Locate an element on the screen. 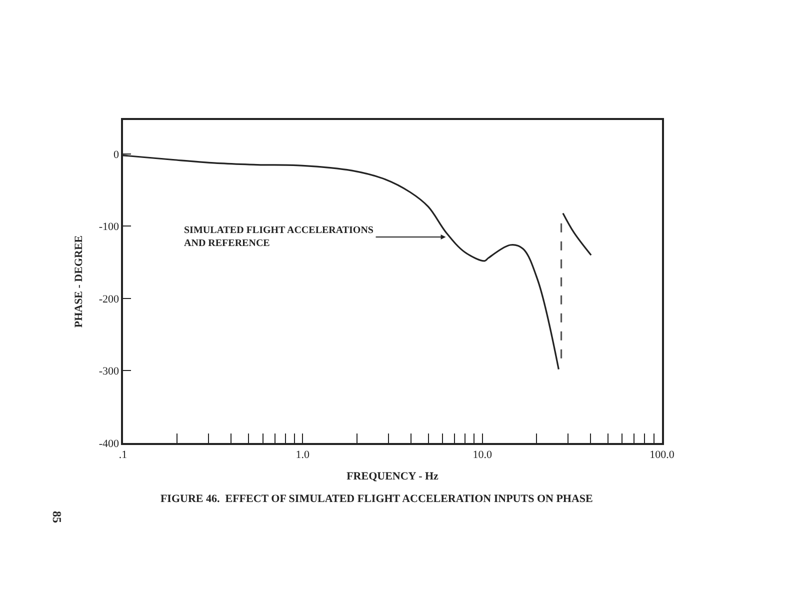 This screenshot has width=793, height=612. x-tick-label: 100.0 is located at coordinates (662, 454).